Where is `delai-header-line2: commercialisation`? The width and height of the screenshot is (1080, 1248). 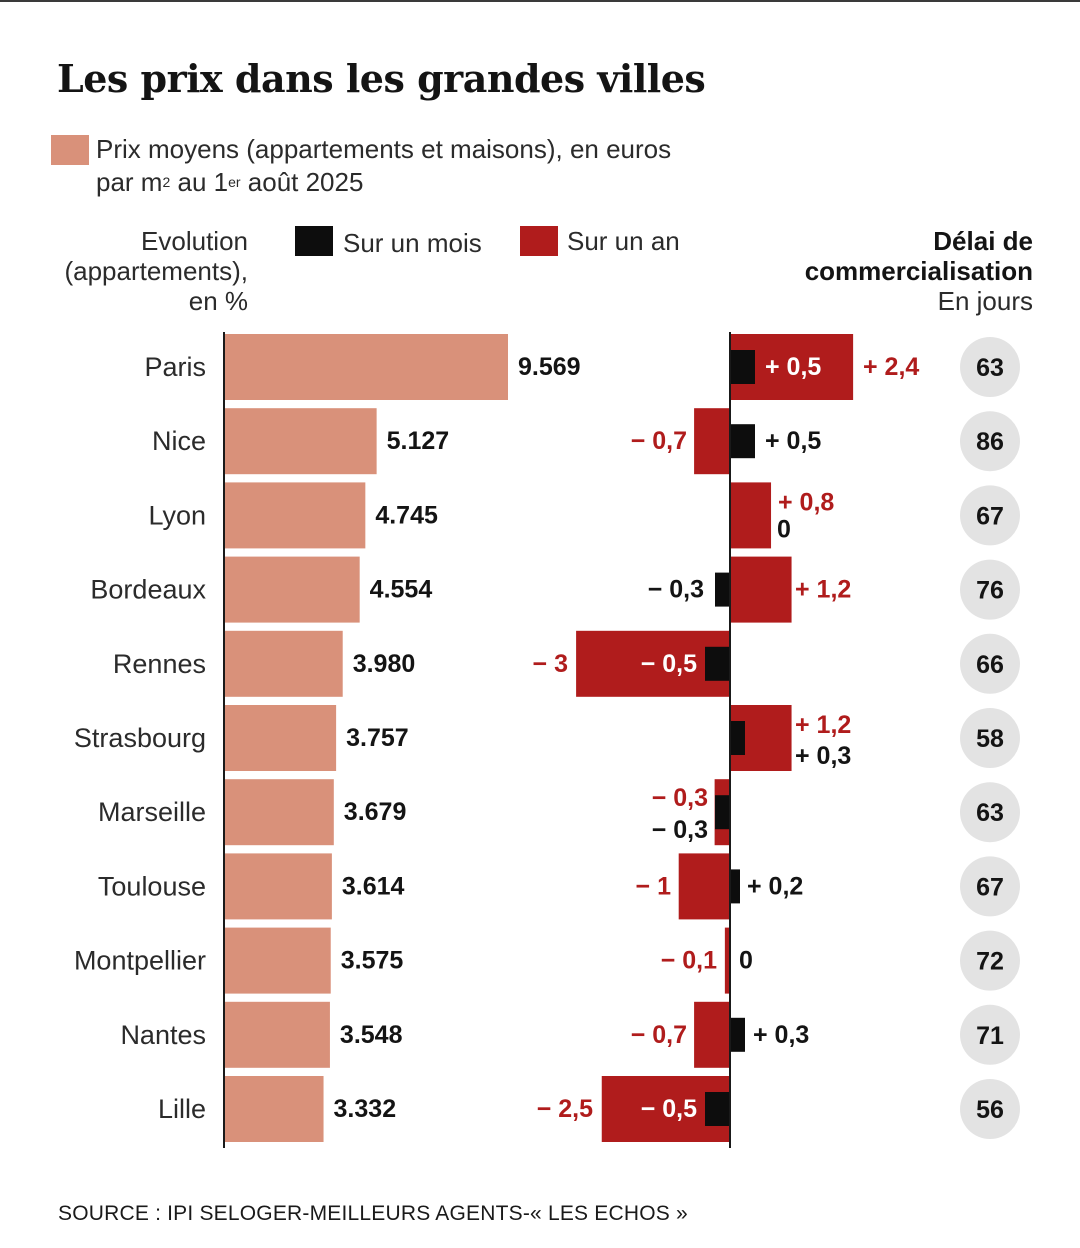 delai-header-line2: commercialisation is located at coordinates (918, 271).